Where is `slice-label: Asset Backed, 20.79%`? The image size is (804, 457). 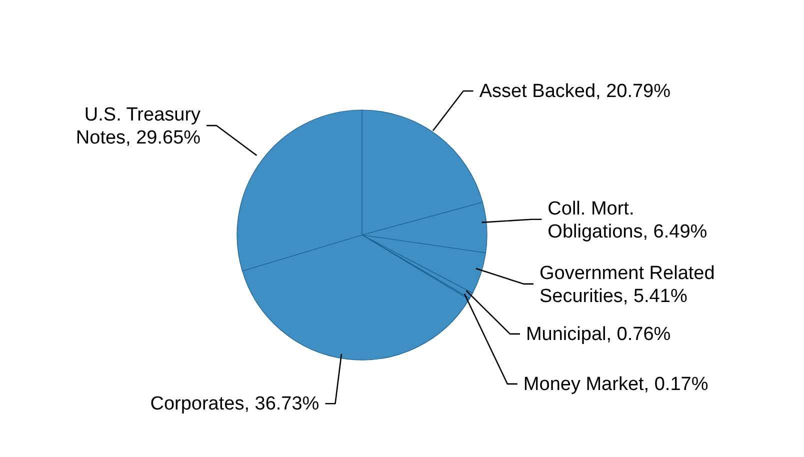
slice-label: Asset Backed, 20.79% is located at coordinates (575, 91).